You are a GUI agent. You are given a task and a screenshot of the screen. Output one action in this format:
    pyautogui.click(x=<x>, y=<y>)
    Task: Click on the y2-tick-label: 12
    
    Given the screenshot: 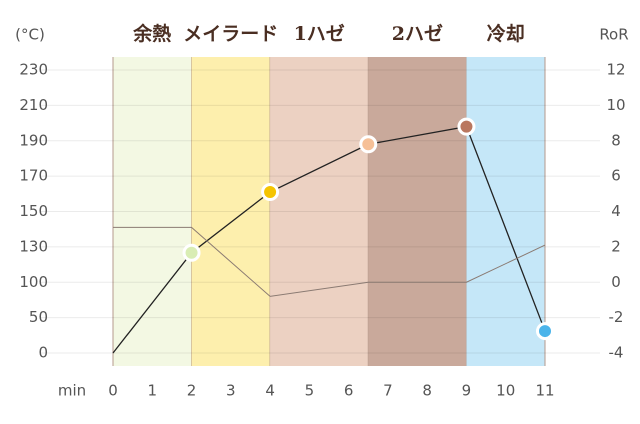 What is the action you would take?
    pyautogui.click(x=615, y=70)
    